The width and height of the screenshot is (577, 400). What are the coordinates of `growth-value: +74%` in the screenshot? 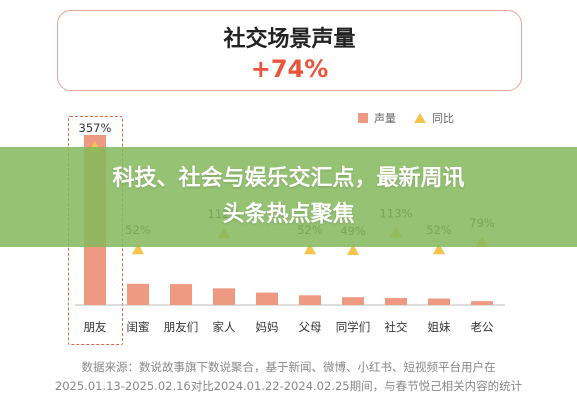 It's located at (289, 69).